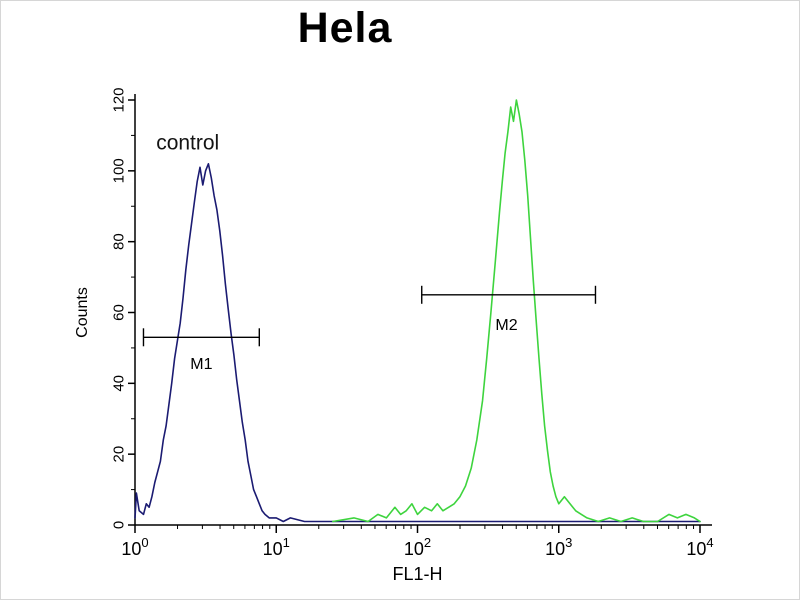 The height and width of the screenshot is (600, 800). What do you see at coordinates (417, 574) in the screenshot?
I see `x-axis-title: FL1-H` at bounding box center [417, 574].